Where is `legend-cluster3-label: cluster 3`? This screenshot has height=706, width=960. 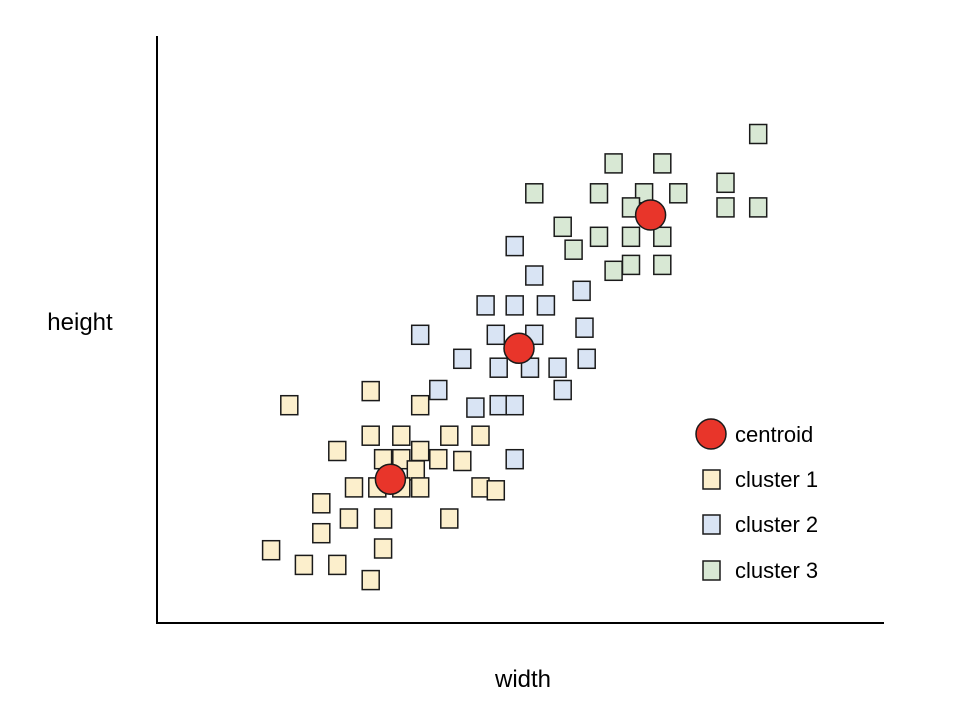 legend-cluster3-label: cluster 3 is located at coordinates (776, 570).